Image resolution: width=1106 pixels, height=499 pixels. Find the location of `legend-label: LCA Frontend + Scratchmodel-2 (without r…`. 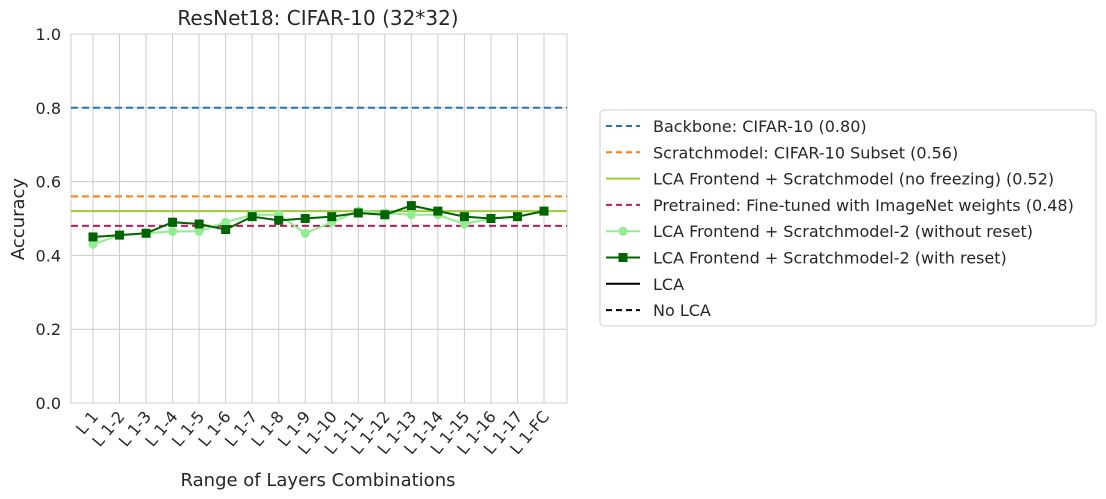

legend-label: LCA Frontend + Scratchmodel-2 (without r… is located at coordinates (843, 231).